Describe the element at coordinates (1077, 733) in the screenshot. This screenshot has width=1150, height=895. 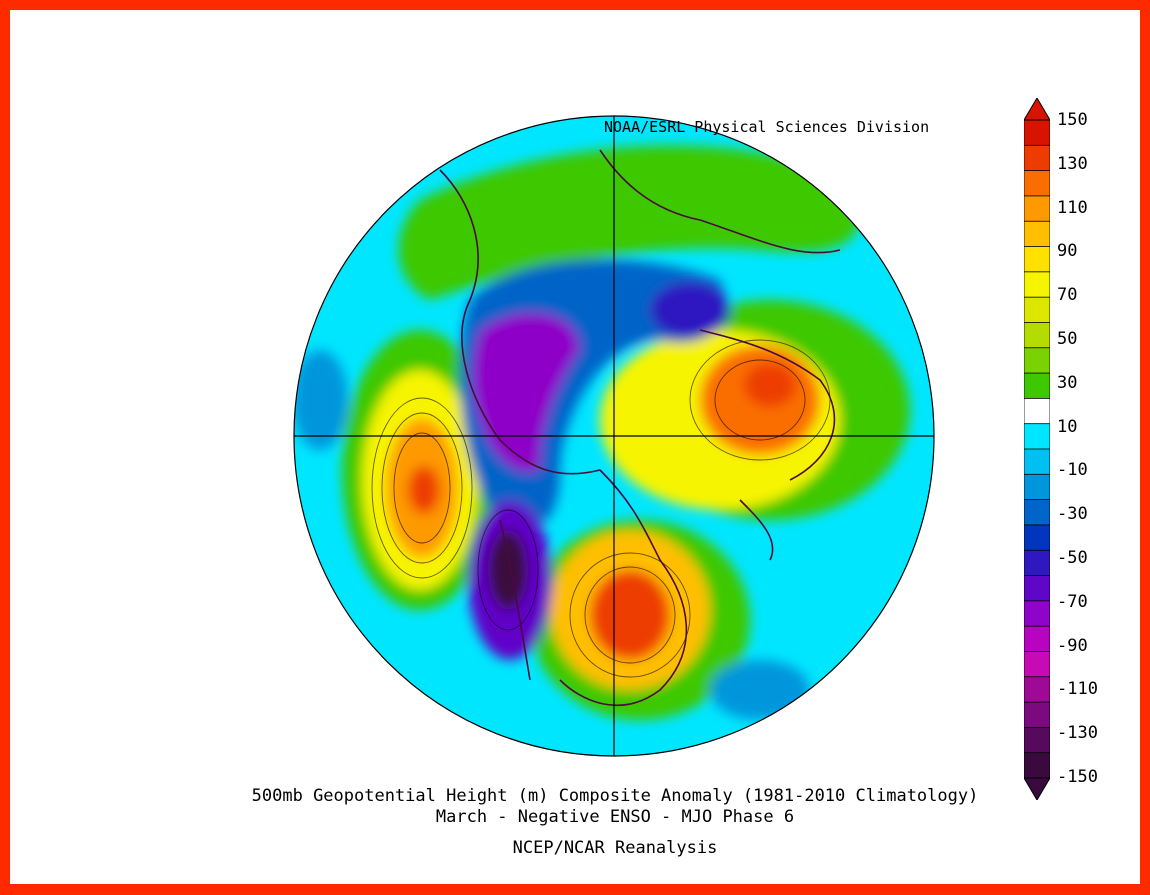
I see `colorbar-tick-label: -130` at that location.